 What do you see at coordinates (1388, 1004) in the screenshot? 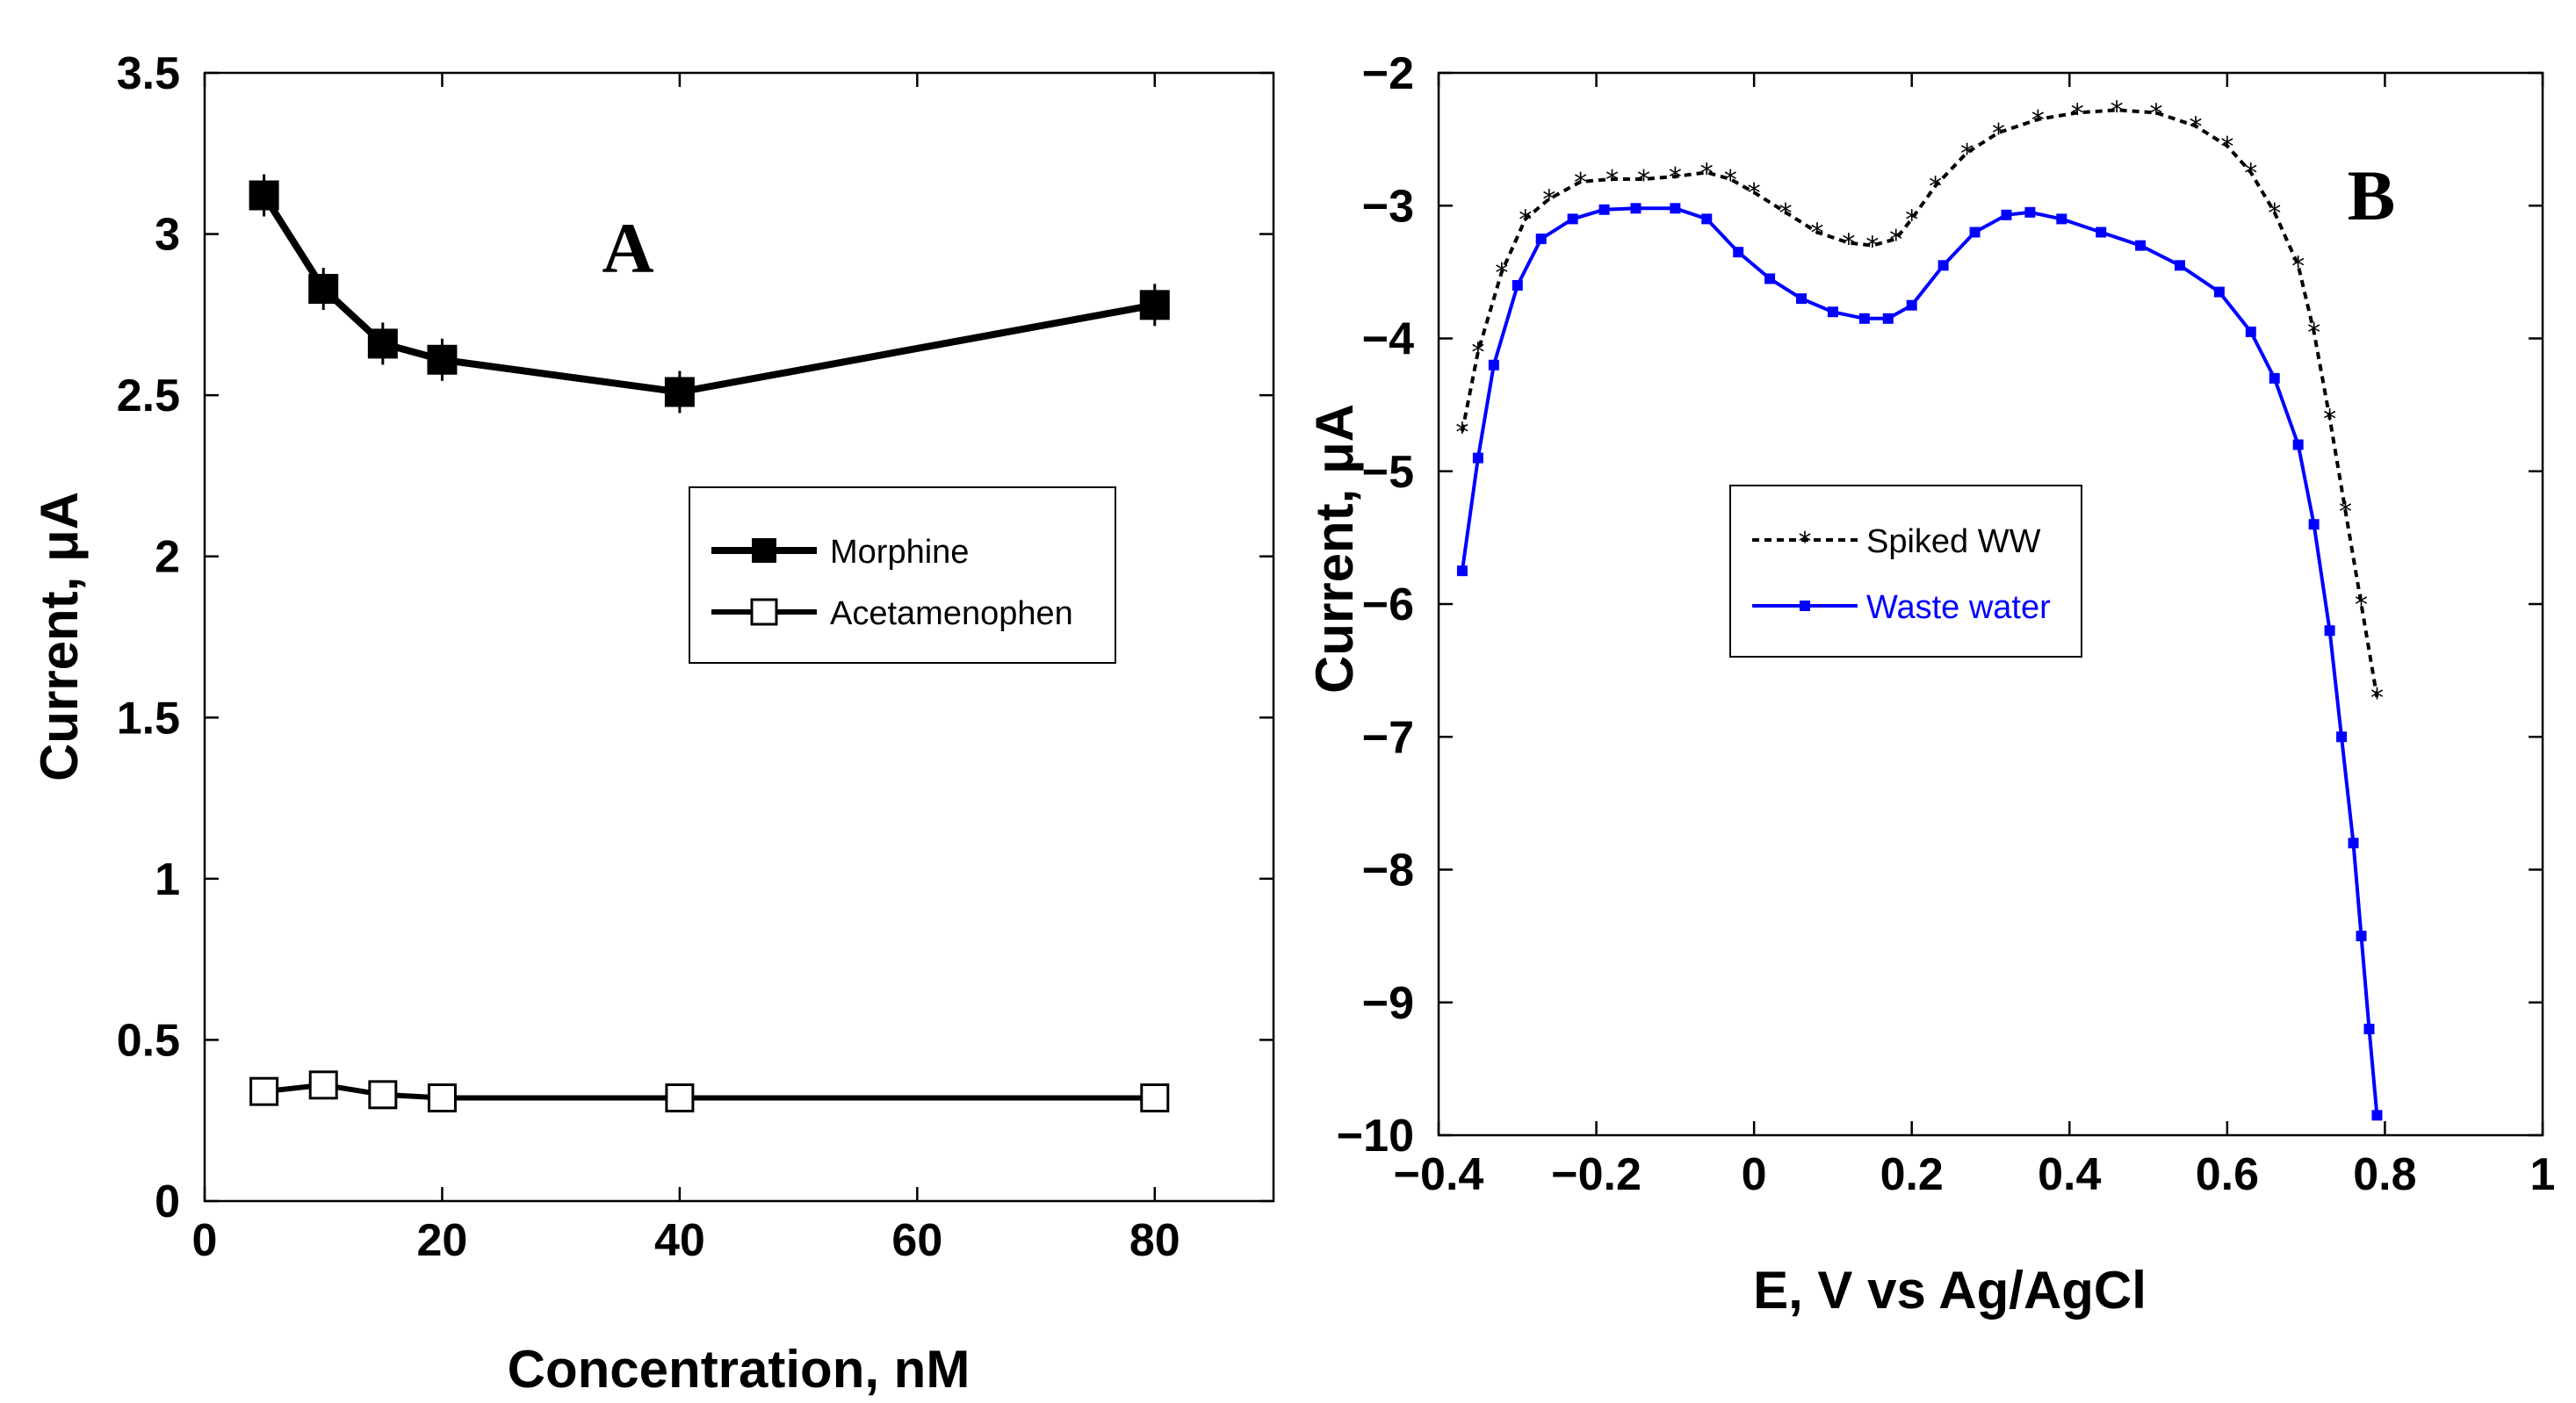
I see `panel-b-y-tick-label: −9` at bounding box center [1388, 1004].